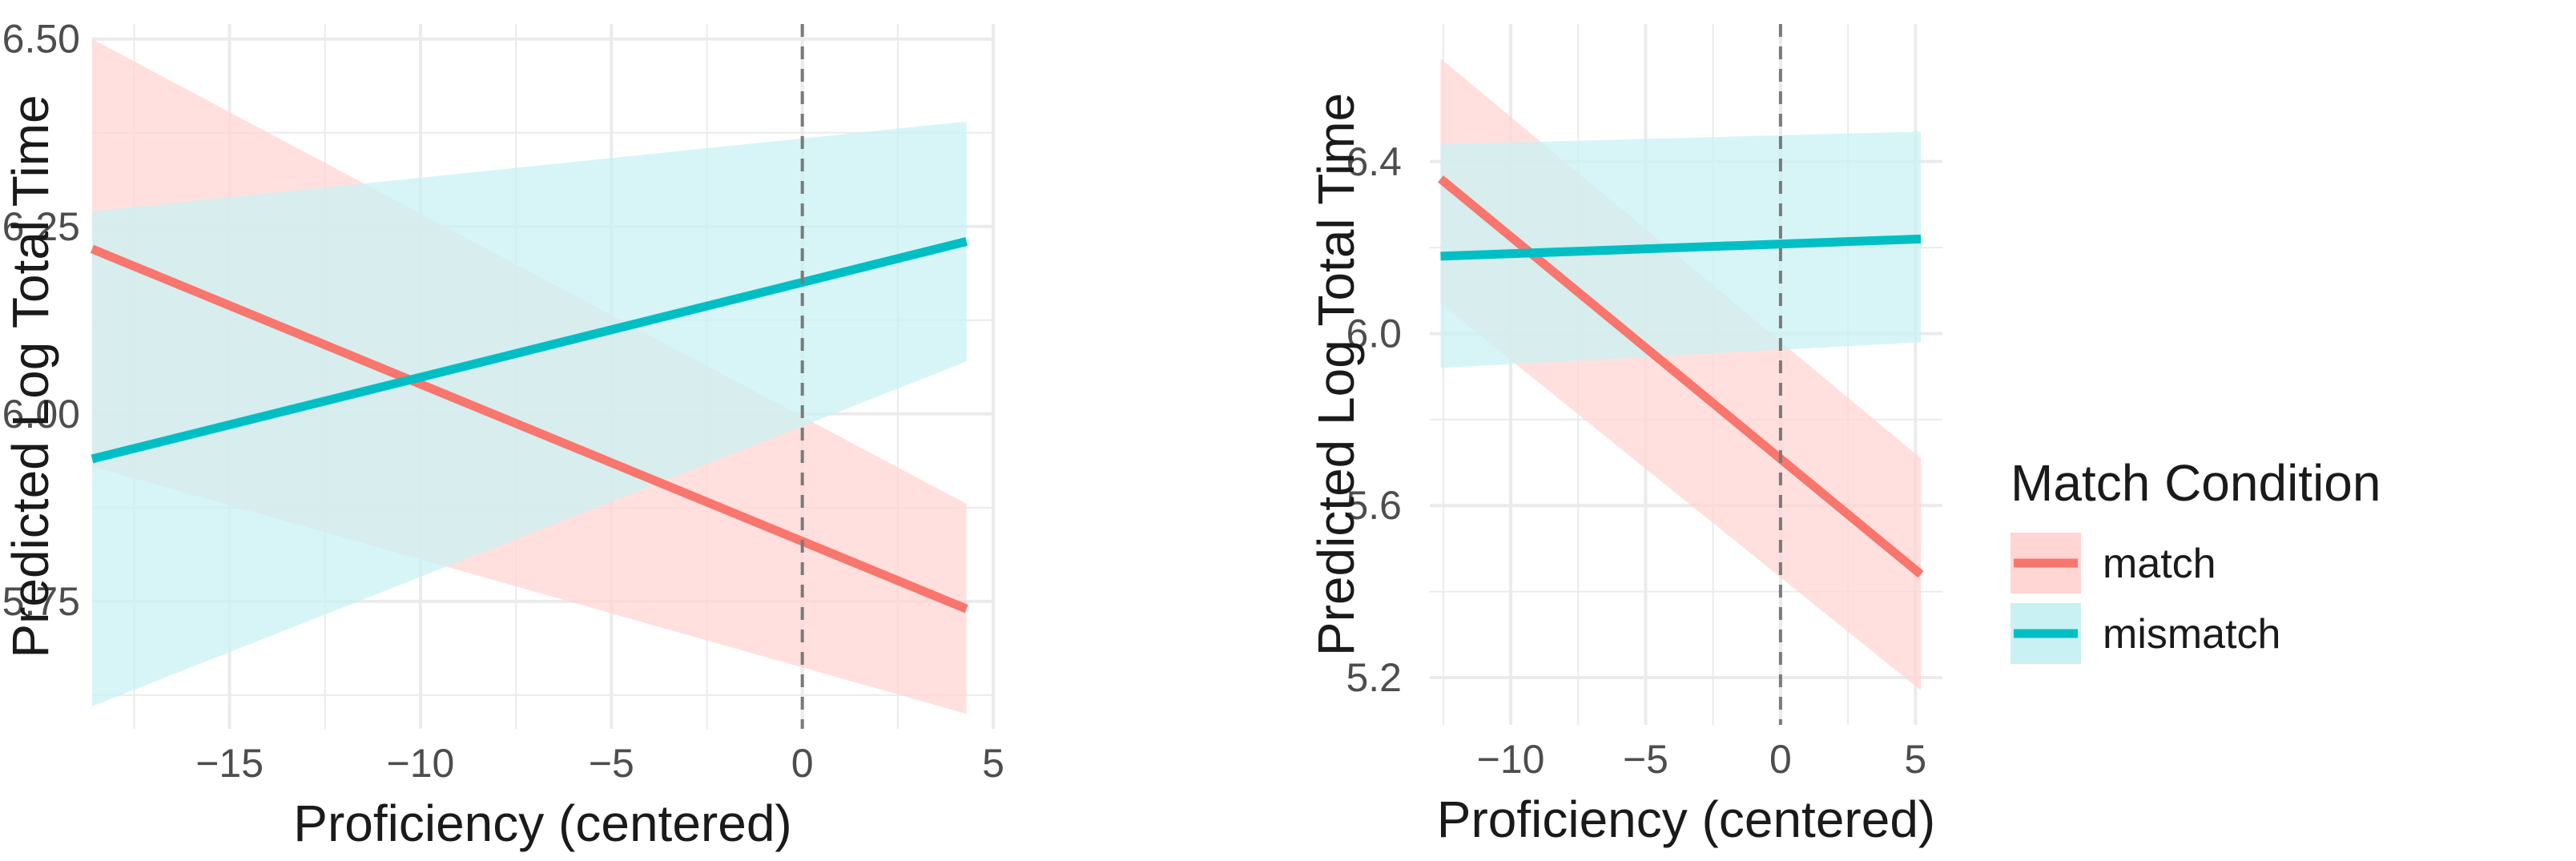  Describe the element at coordinates (2191, 634) in the screenshot. I see `legend-label-mismatch: mismatch` at that location.